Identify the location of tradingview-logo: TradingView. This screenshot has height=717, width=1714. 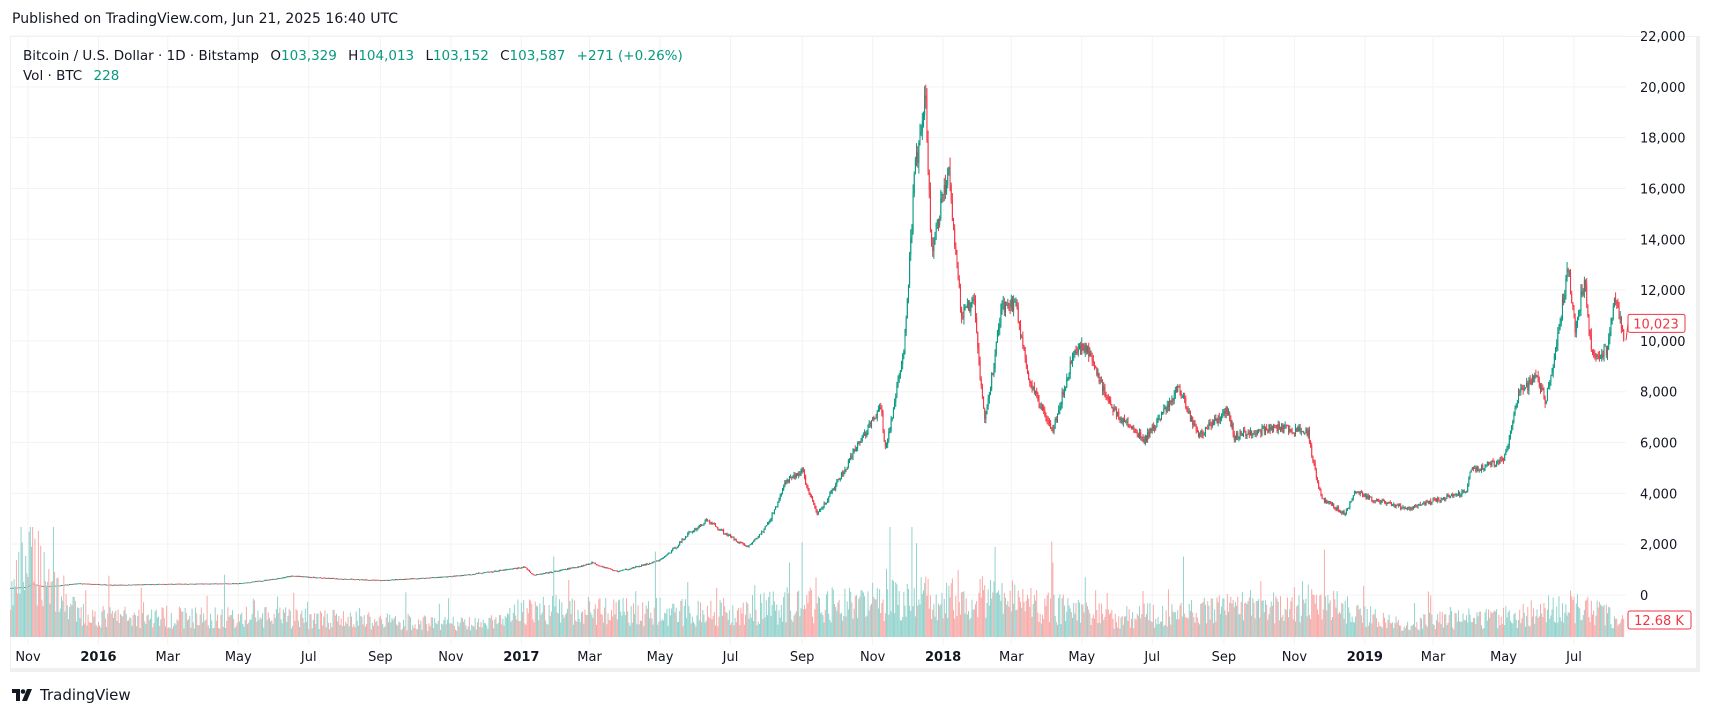
(71, 695).